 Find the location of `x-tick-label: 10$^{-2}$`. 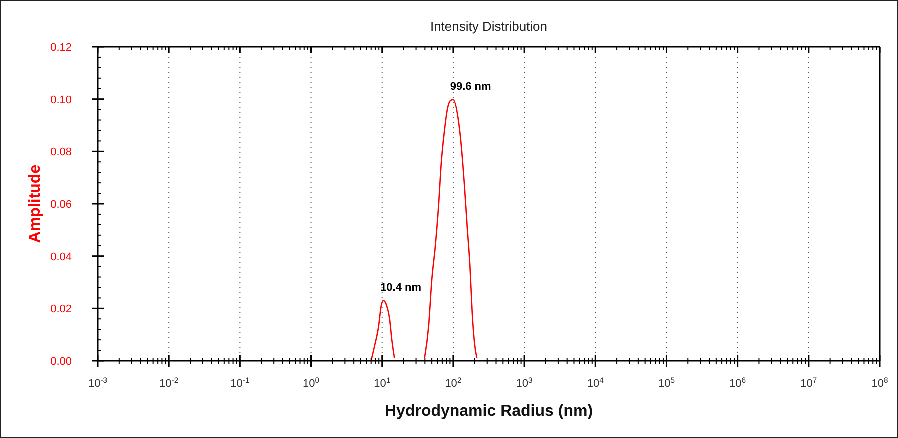

x-tick-label: 10$^{-2}$ is located at coordinates (169, 383).